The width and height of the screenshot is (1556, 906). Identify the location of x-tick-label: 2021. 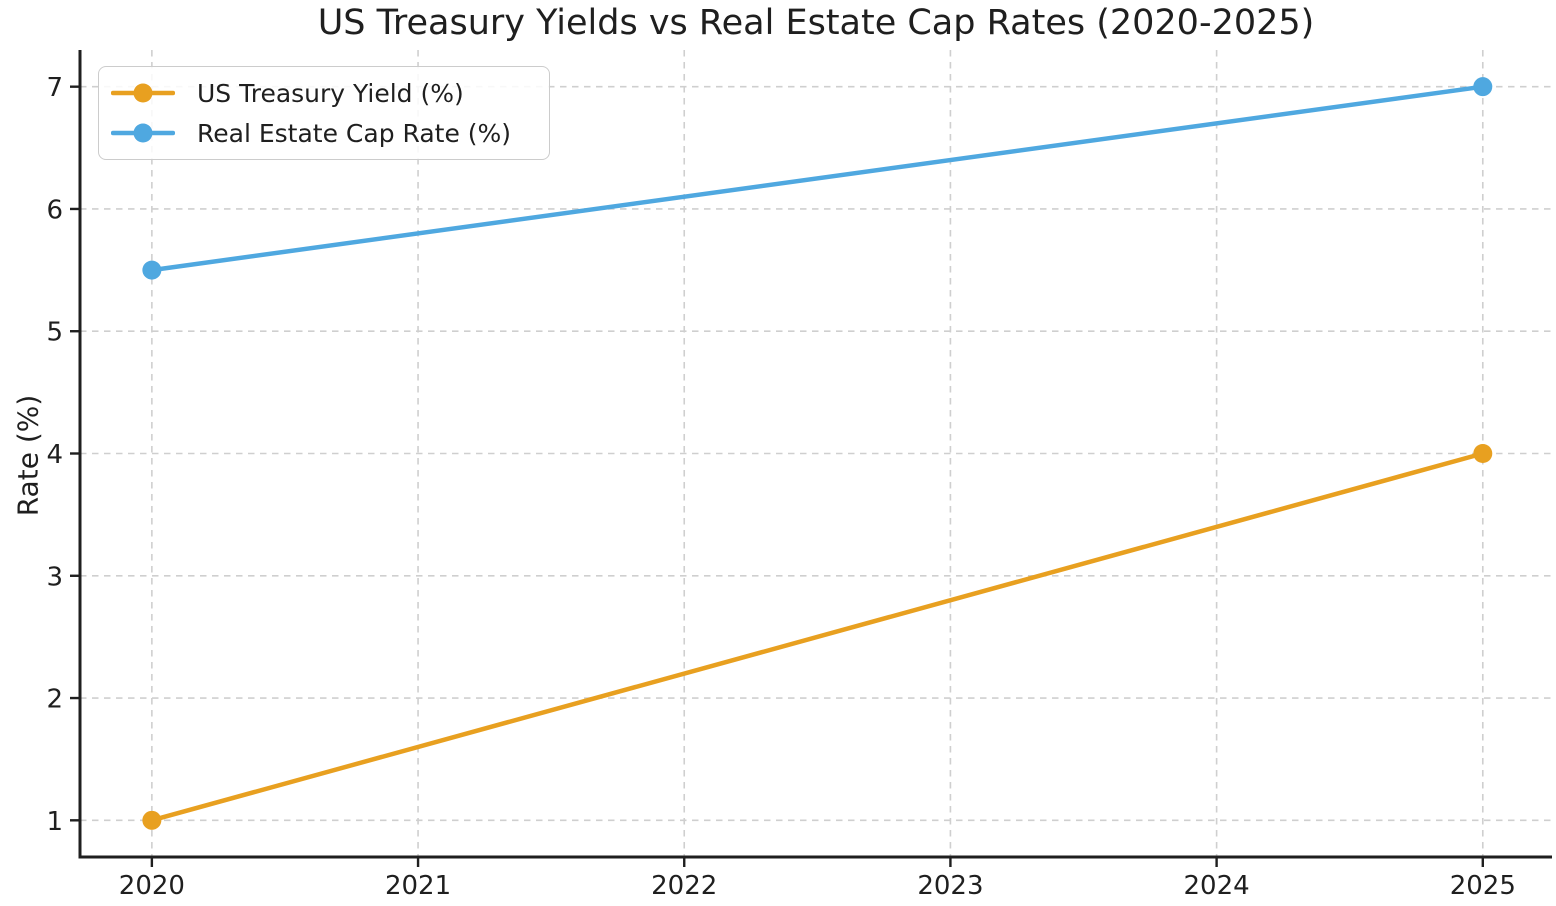
(418, 886).